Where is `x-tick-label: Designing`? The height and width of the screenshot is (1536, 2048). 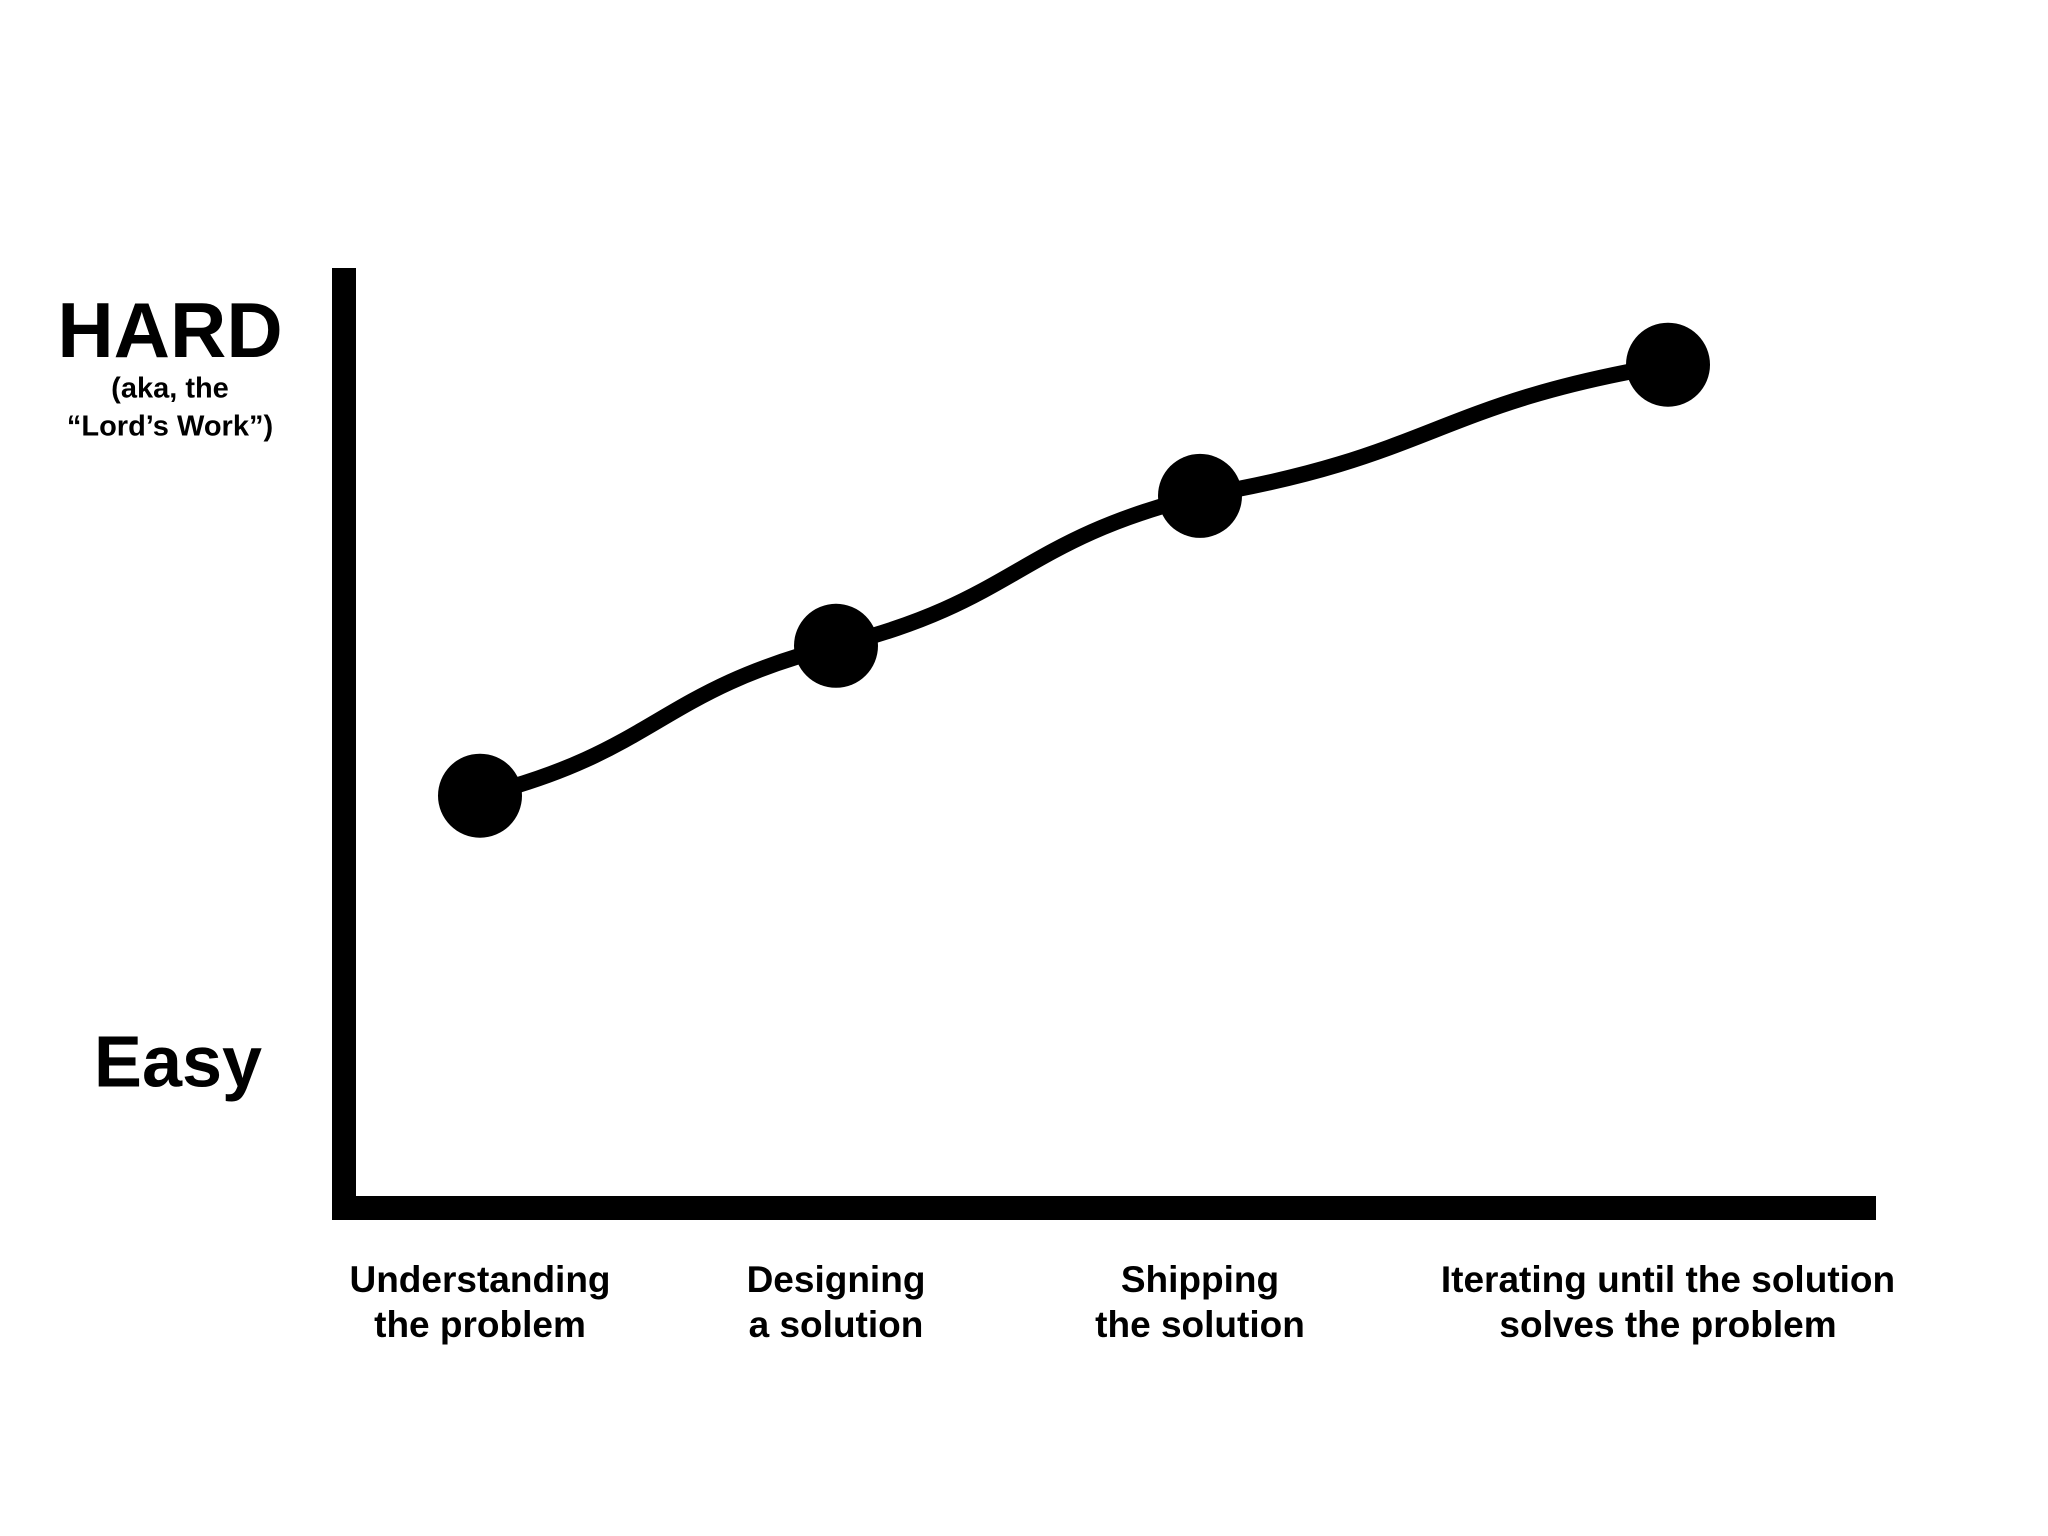
x-tick-label: Designing is located at coordinates (836, 1279).